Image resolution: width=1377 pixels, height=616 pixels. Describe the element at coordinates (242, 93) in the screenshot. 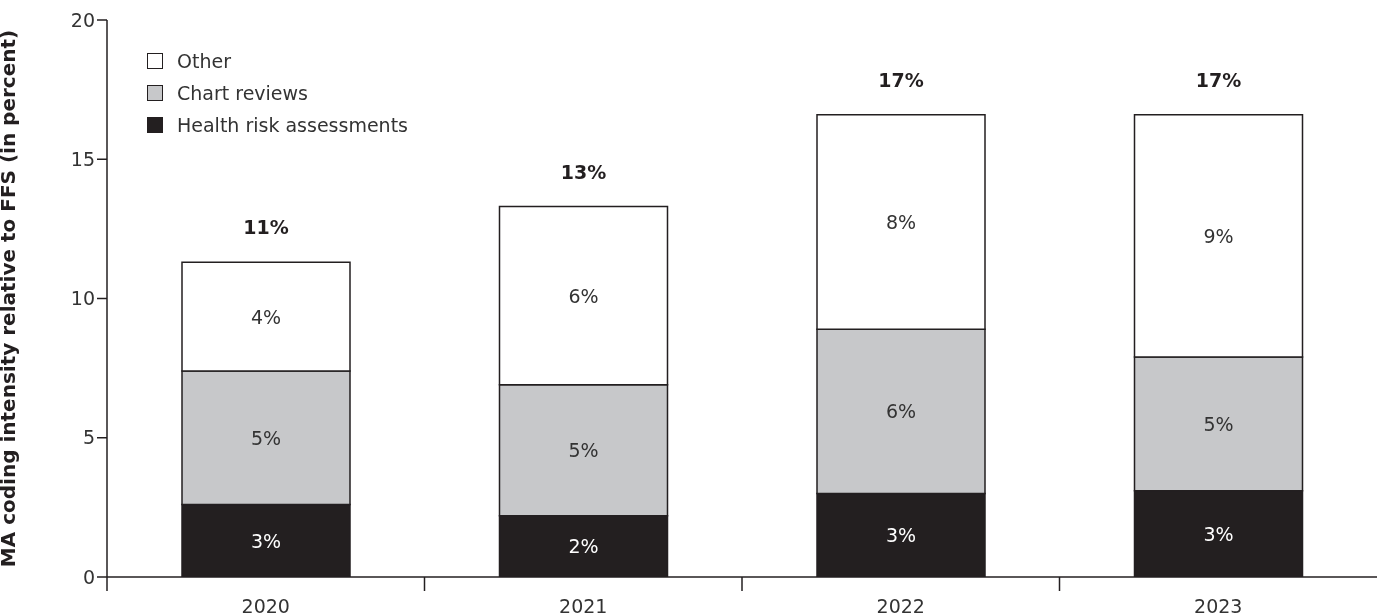

I see `legend-label: Chart reviews` at that location.